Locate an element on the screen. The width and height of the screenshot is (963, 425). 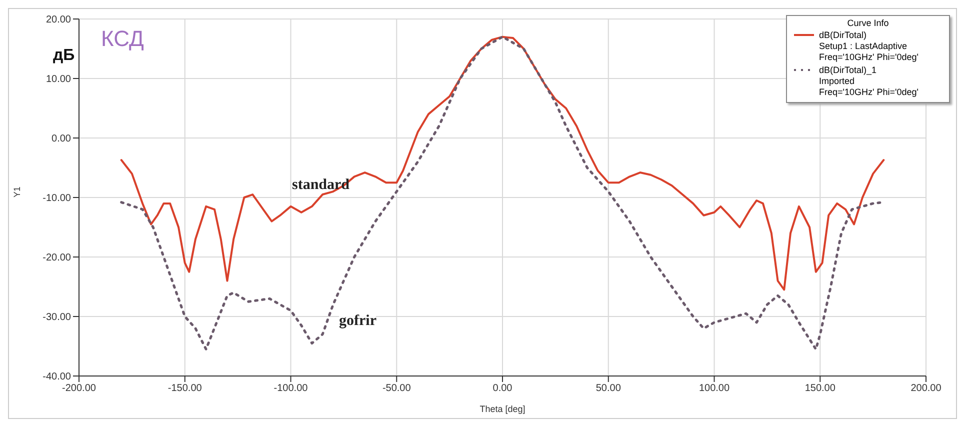
y-tick-label: -10.00 is located at coordinates (57, 198).